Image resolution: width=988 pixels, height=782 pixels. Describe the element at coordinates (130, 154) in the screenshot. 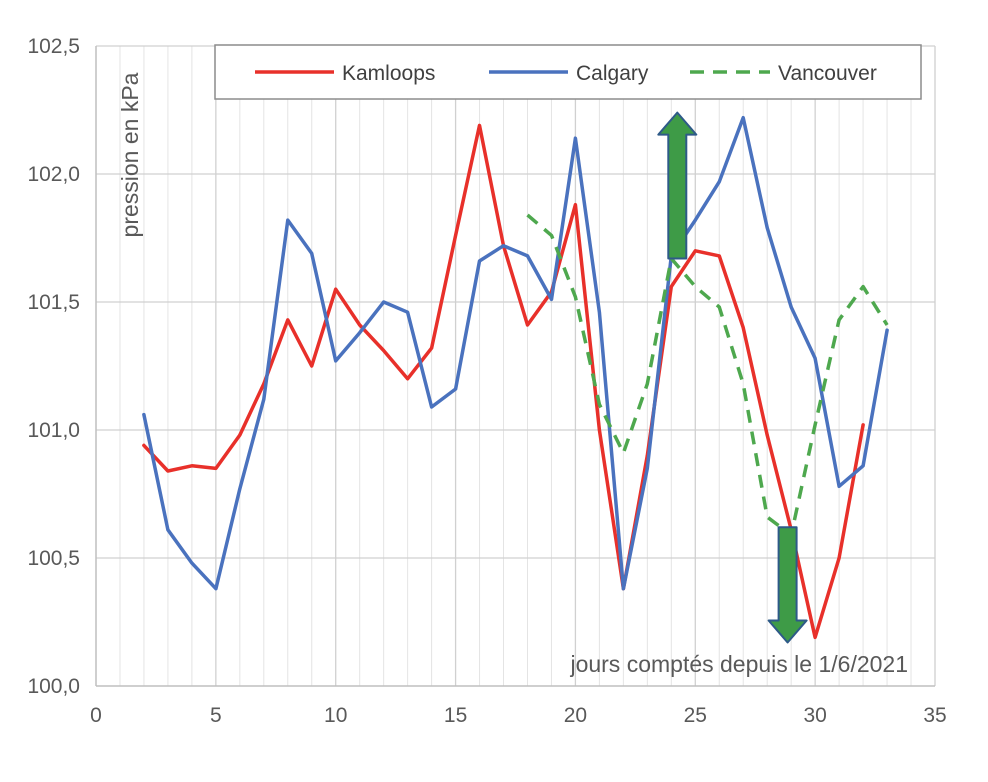

I see `y-axis-title: pression en kPa` at that location.